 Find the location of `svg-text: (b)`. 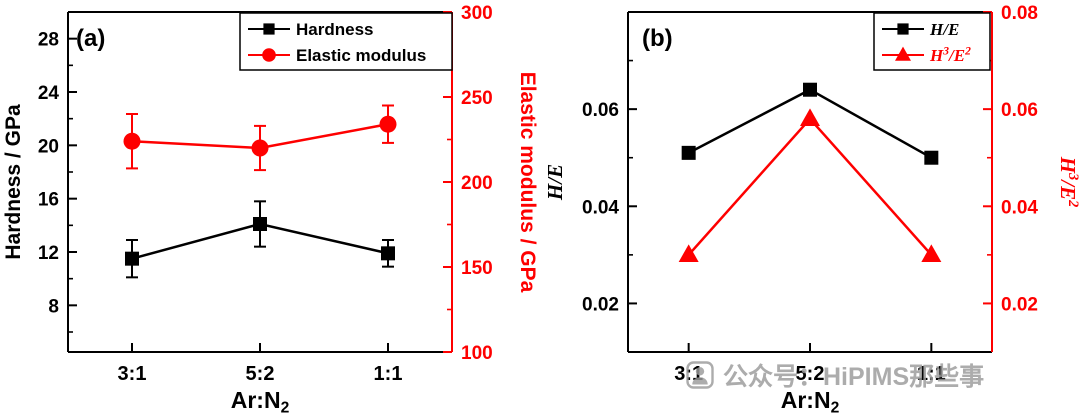

svg-text: (b) is located at coordinates (657, 38).